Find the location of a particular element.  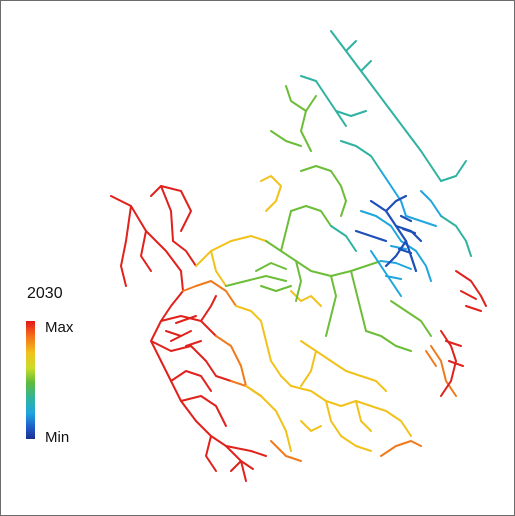

legend-min-label: Min is located at coordinates (57, 437).